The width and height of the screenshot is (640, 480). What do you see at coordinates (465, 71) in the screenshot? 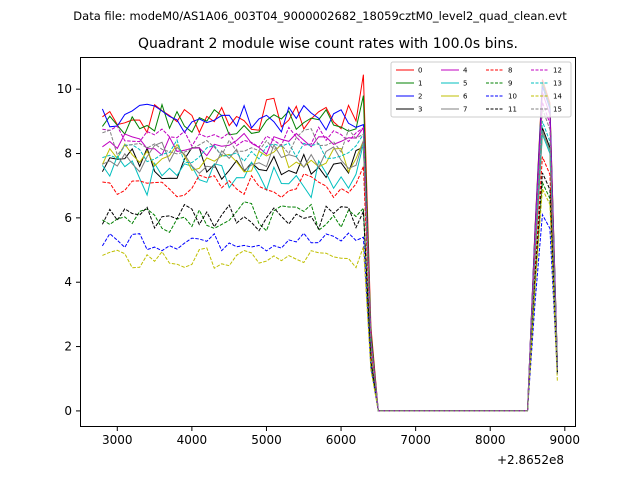
I see `legend-label-4: 4` at bounding box center [465, 71].